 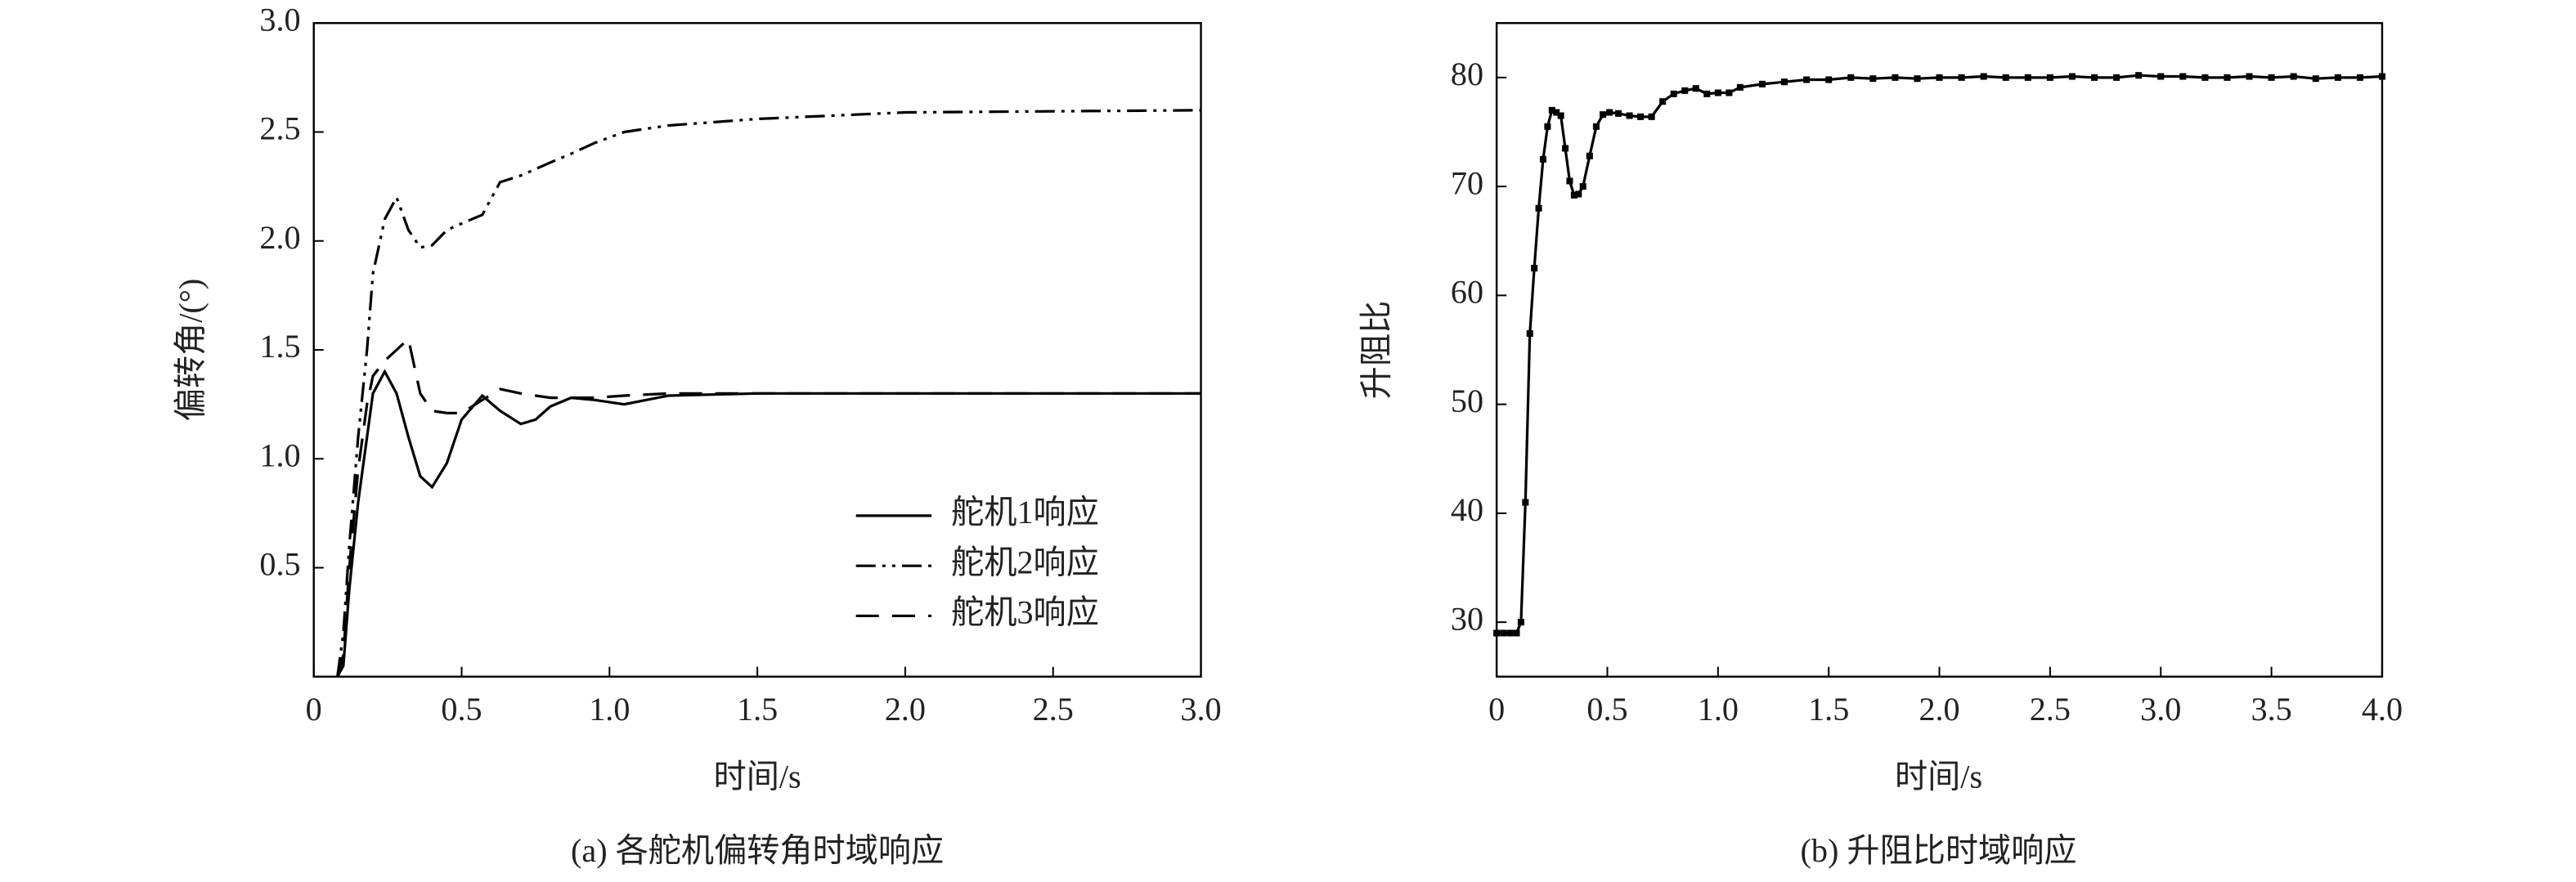 What do you see at coordinates (279, 455) in the screenshot?
I see `y-tick-label: 1.0` at bounding box center [279, 455].